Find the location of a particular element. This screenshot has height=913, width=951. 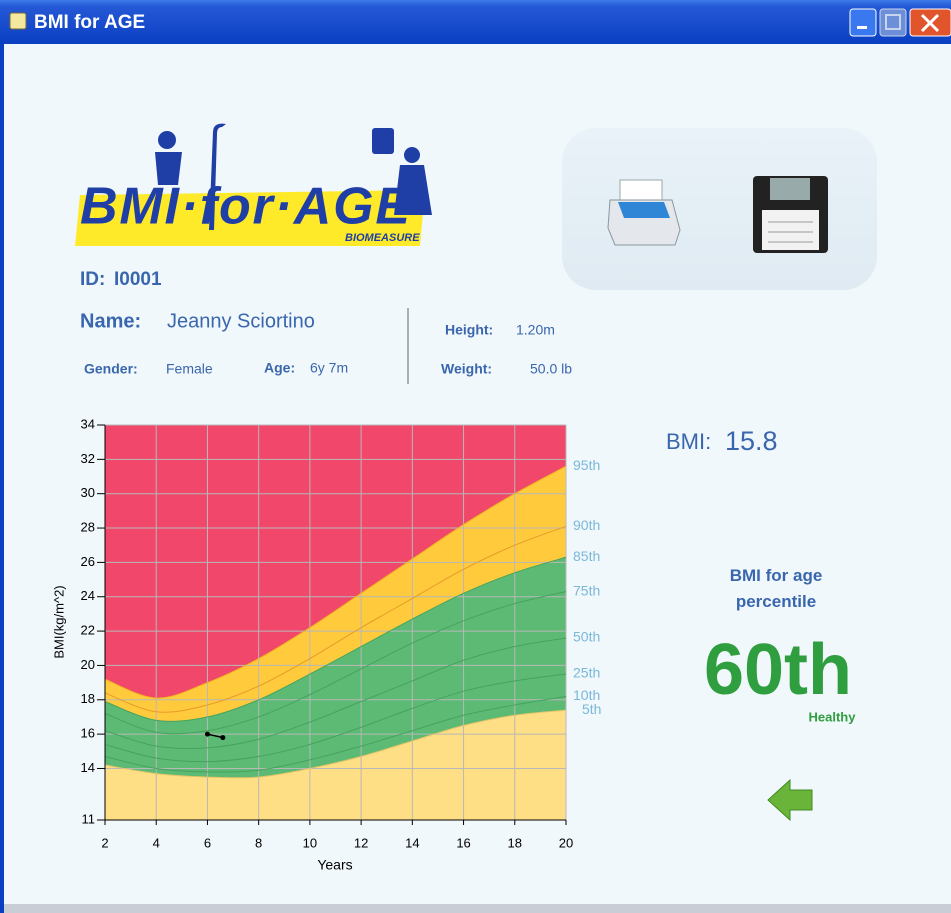

print-button is located at coordinates (644, 212).